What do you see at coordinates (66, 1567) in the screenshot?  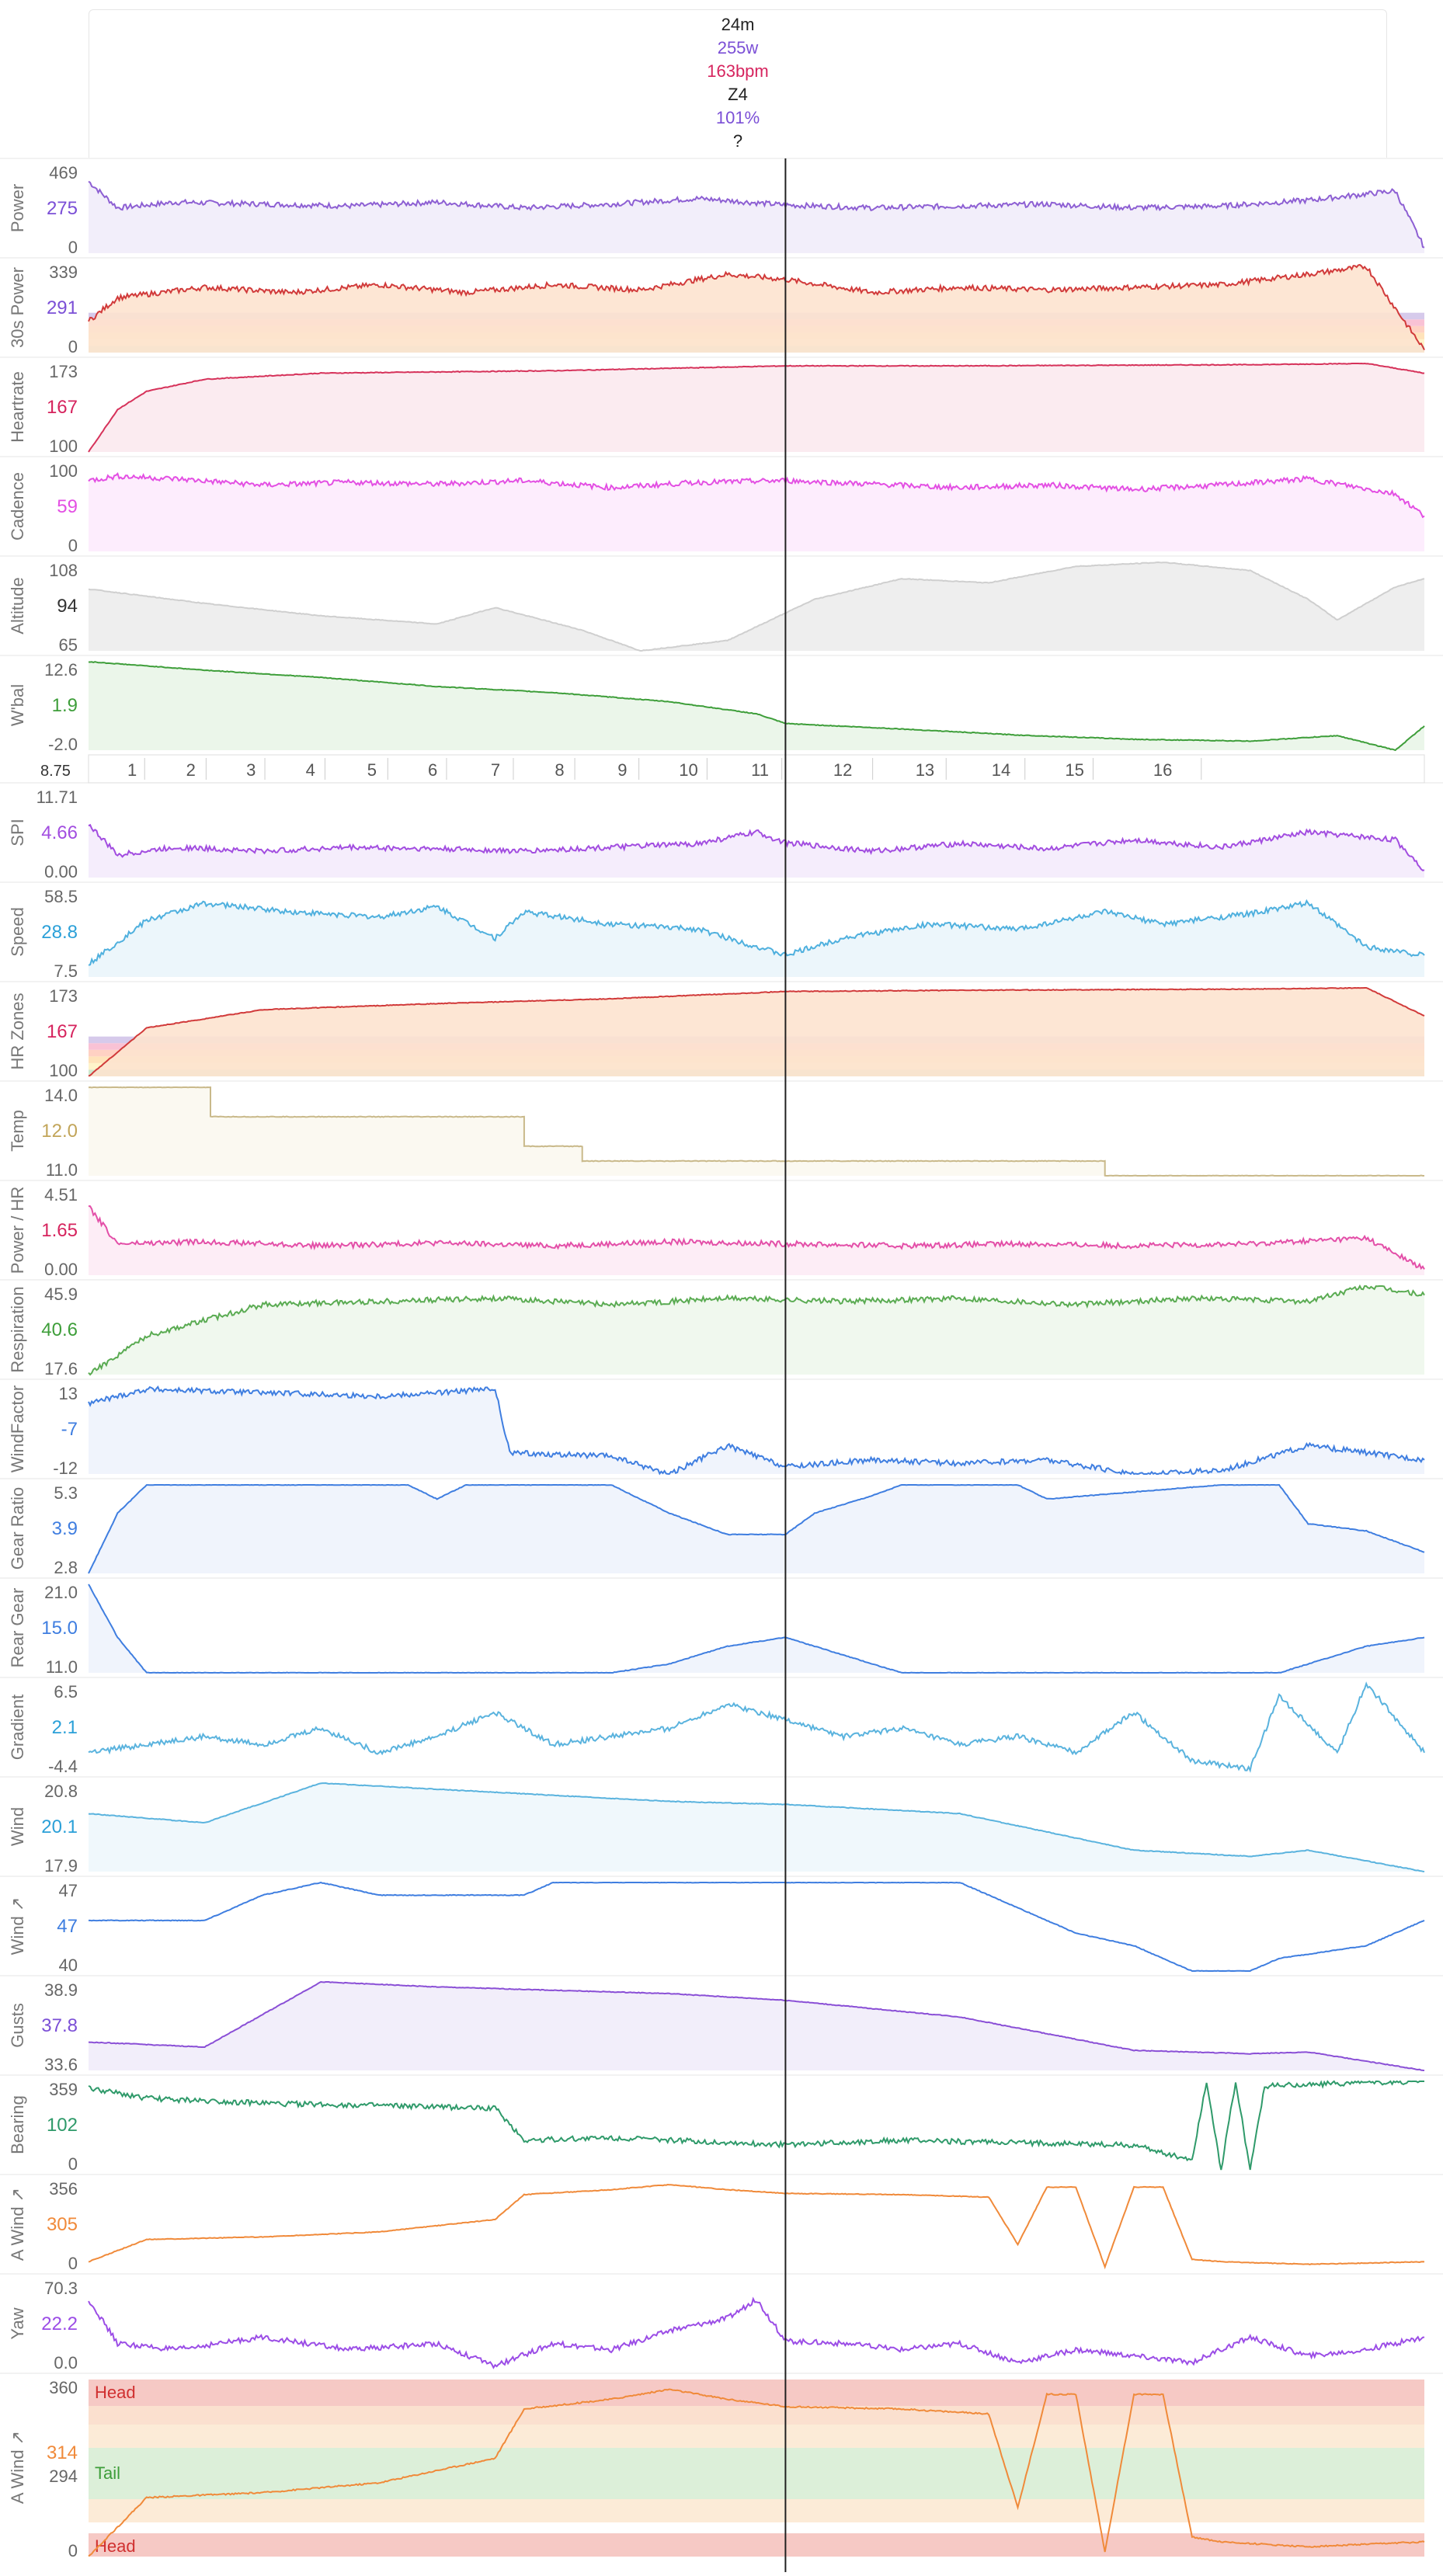 I see `tick-min: 2.8` at bounding box center [66, 1567].